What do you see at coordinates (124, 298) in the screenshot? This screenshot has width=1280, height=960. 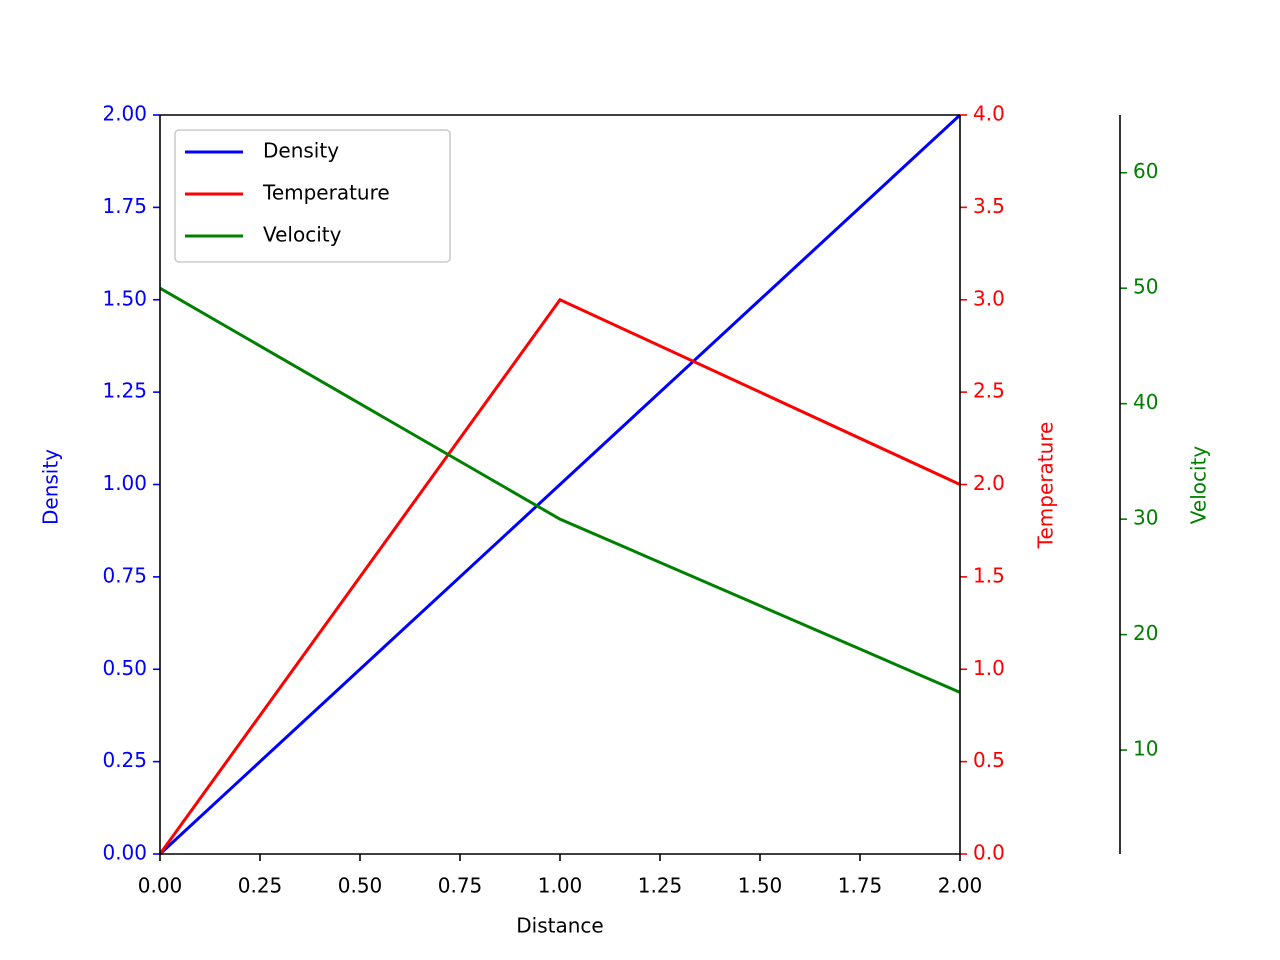 I see `y-tick-label: 1.50` at bounding box center [124, 298].